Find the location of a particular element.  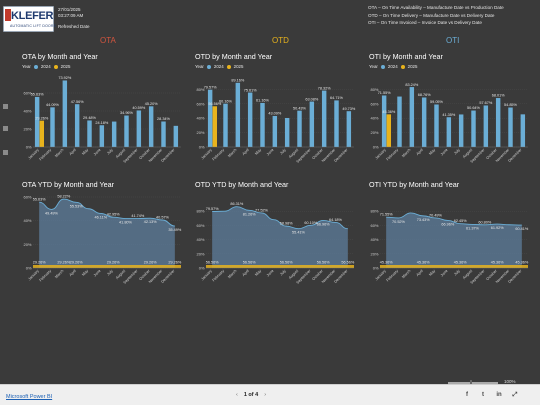

data-label-2024: 34.96% is located at coordinates (127, 113).